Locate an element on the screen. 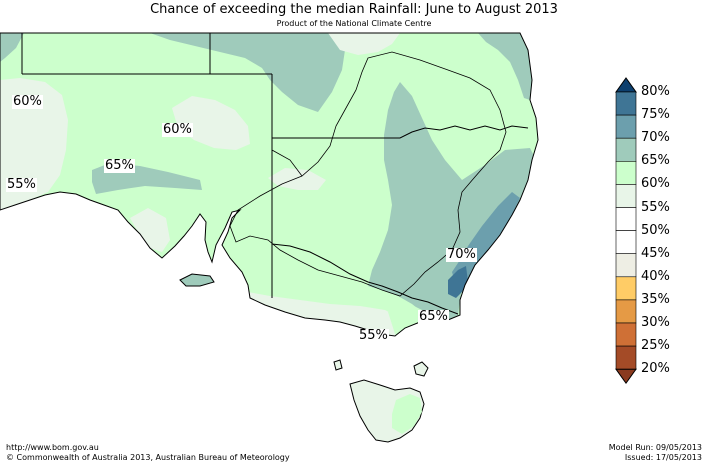  legend-arrow-bottom is located at coordinates (626, 376).